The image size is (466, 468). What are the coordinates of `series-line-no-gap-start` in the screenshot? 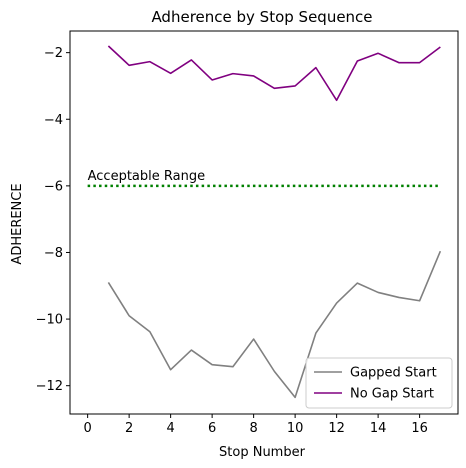 It's located at (274, 73).